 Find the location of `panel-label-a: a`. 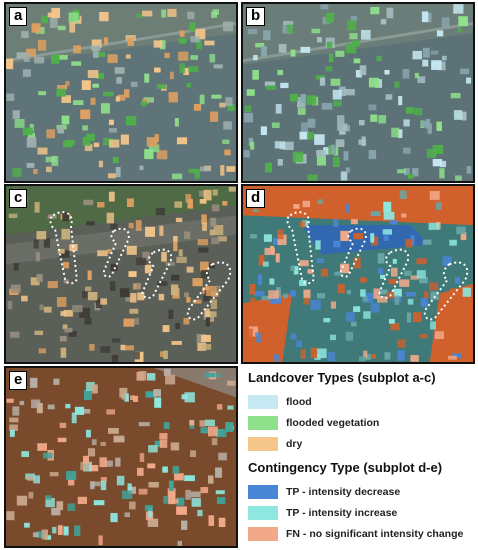

panel-label-a: a is located at coordinates (18, 16).